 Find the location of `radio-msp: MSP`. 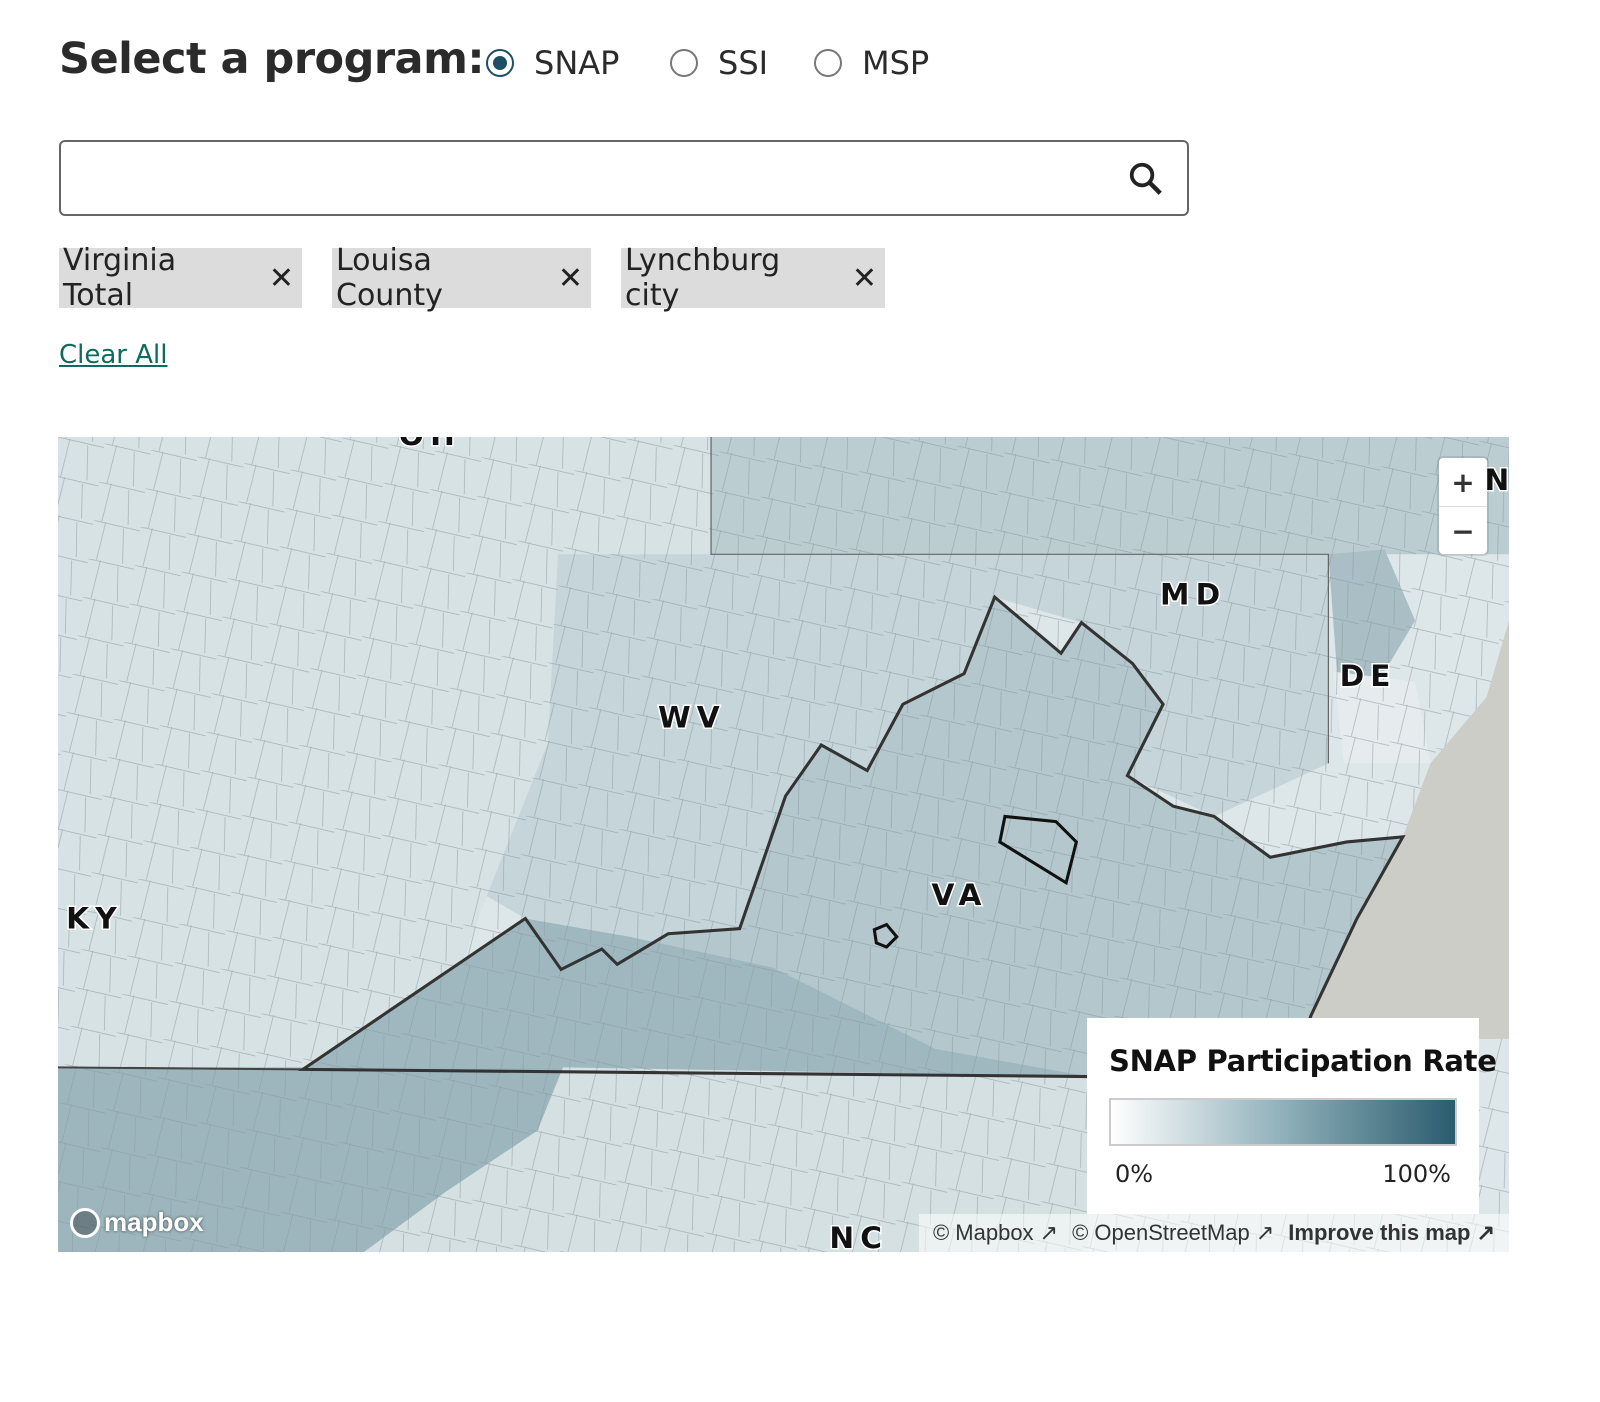

radio-msp: MSP is located at coordinates (871, 63).